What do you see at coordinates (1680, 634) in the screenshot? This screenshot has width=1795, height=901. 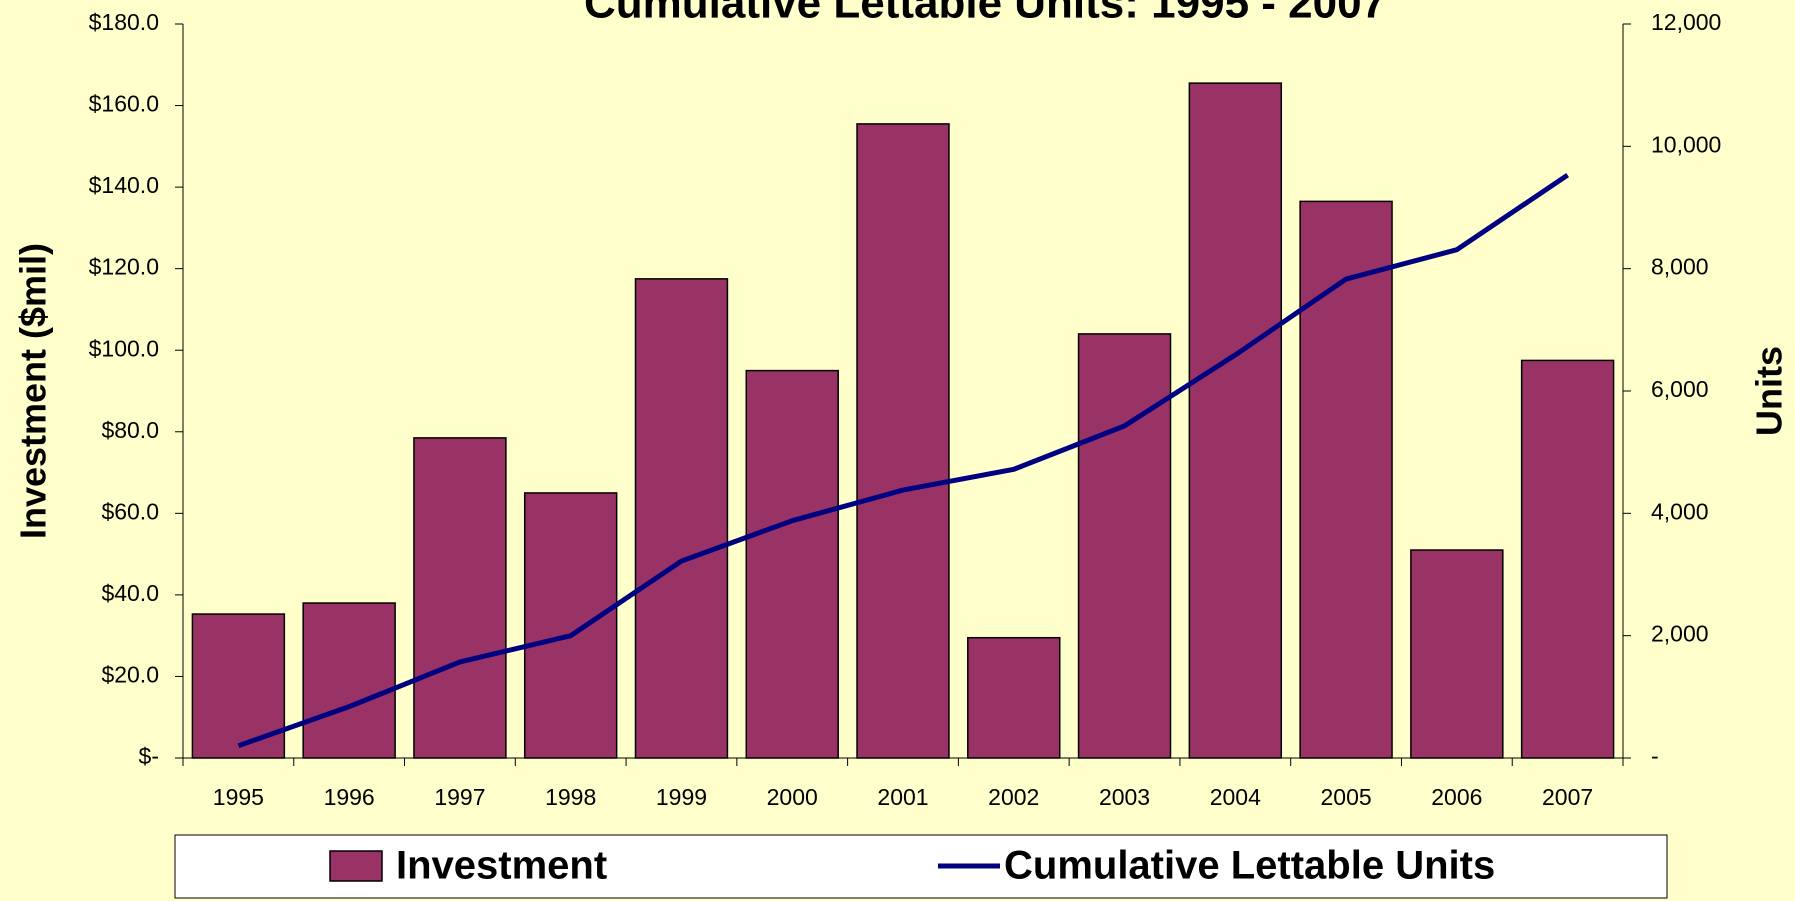 I see `y2-tick-label: 2,000` at bounding box center [1680, 634].